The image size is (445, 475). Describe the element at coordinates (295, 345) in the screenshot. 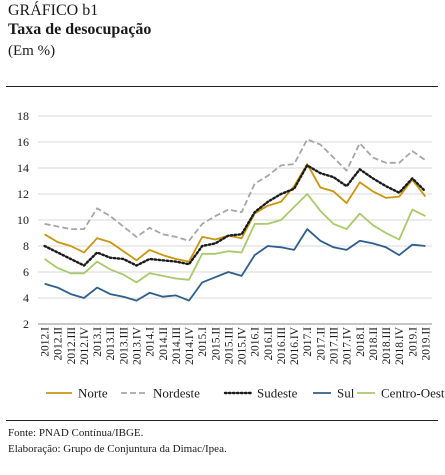

I see `x-tick-label: 2016.IV` at that location.